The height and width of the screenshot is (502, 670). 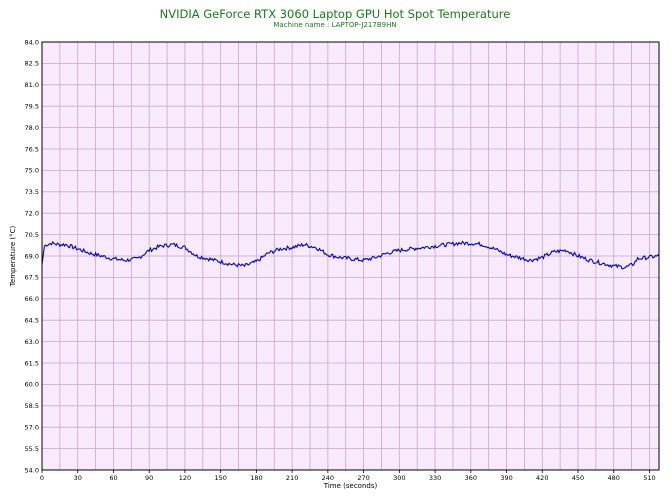 I want to click on y-tick-label: 69.0, so click(x=32, y=256).